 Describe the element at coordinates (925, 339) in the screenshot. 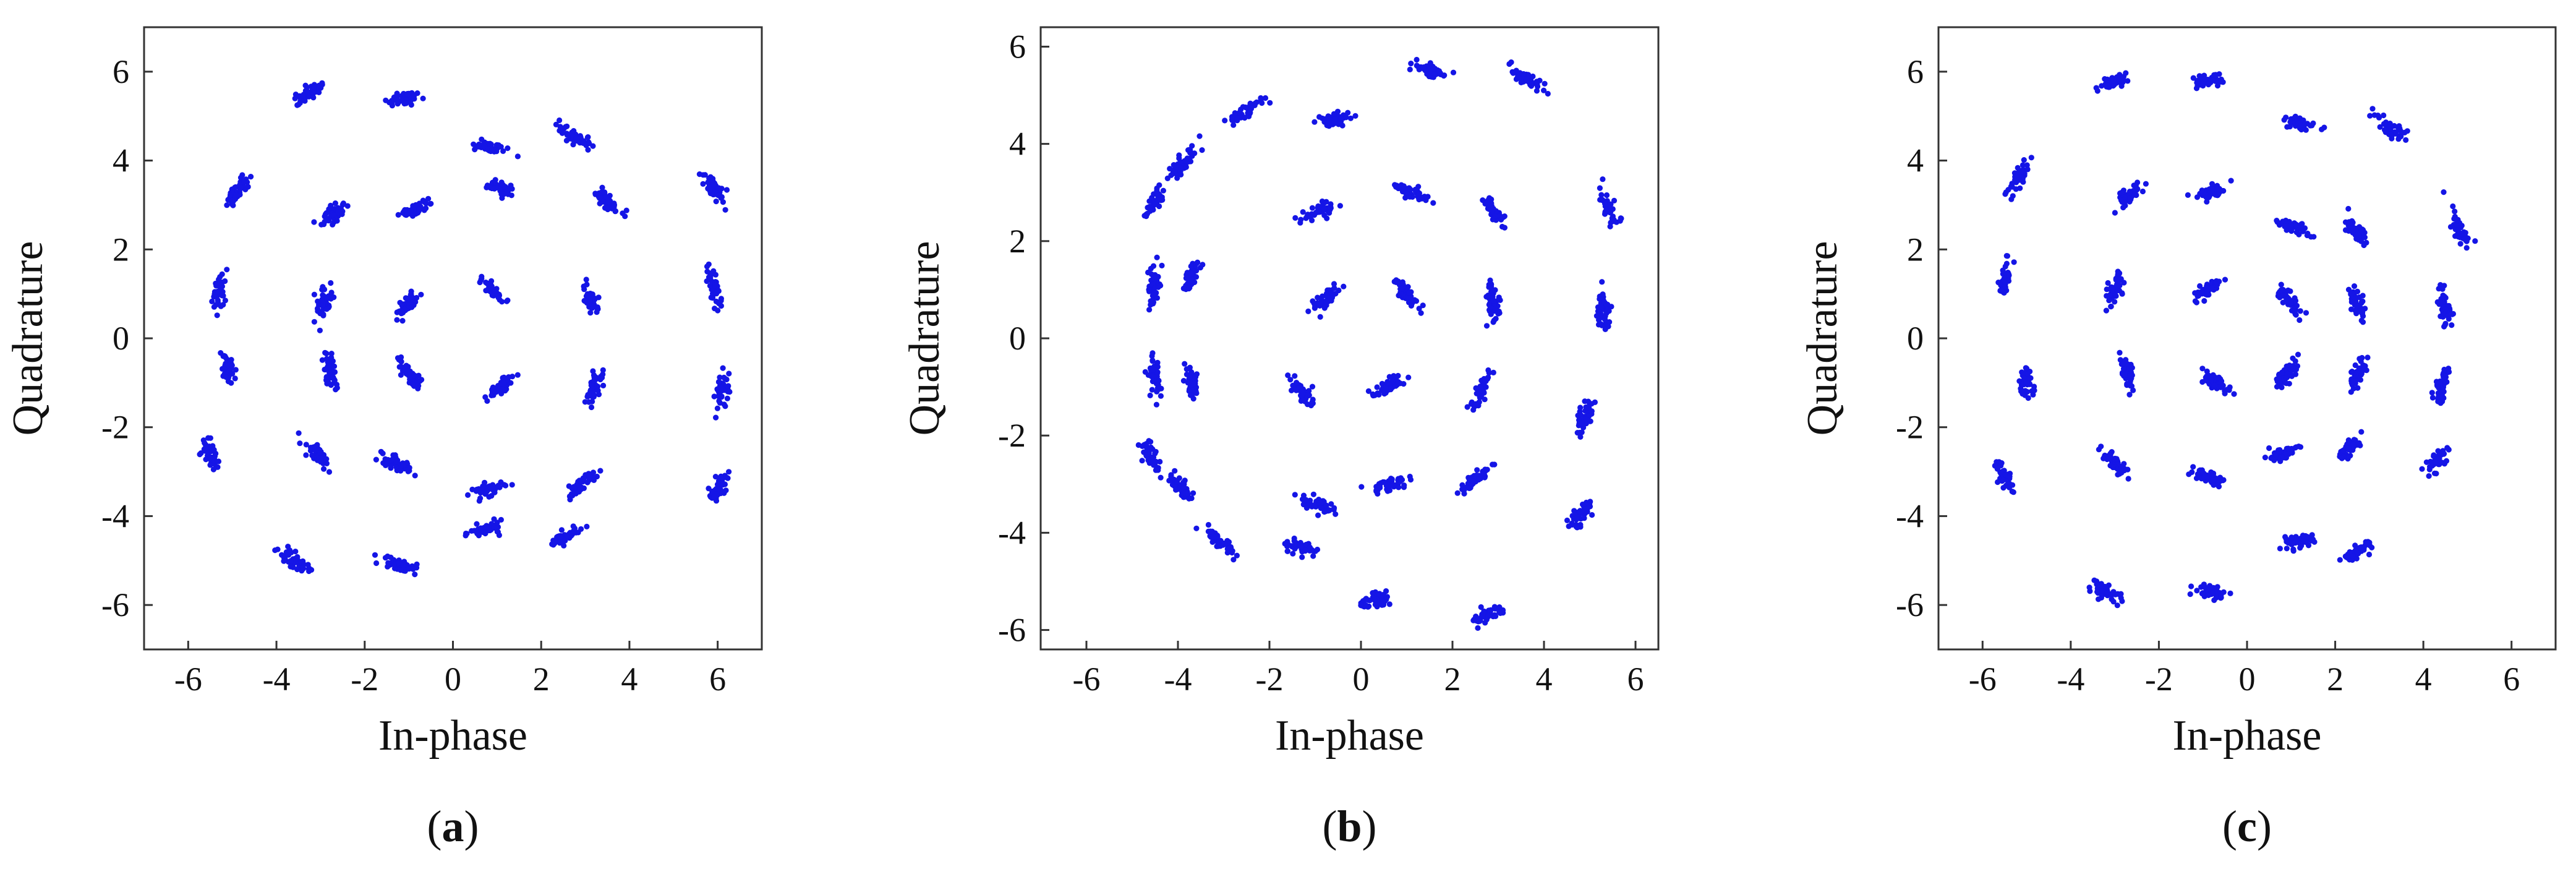

I see `y-axis-label: Quadrature` at that location.